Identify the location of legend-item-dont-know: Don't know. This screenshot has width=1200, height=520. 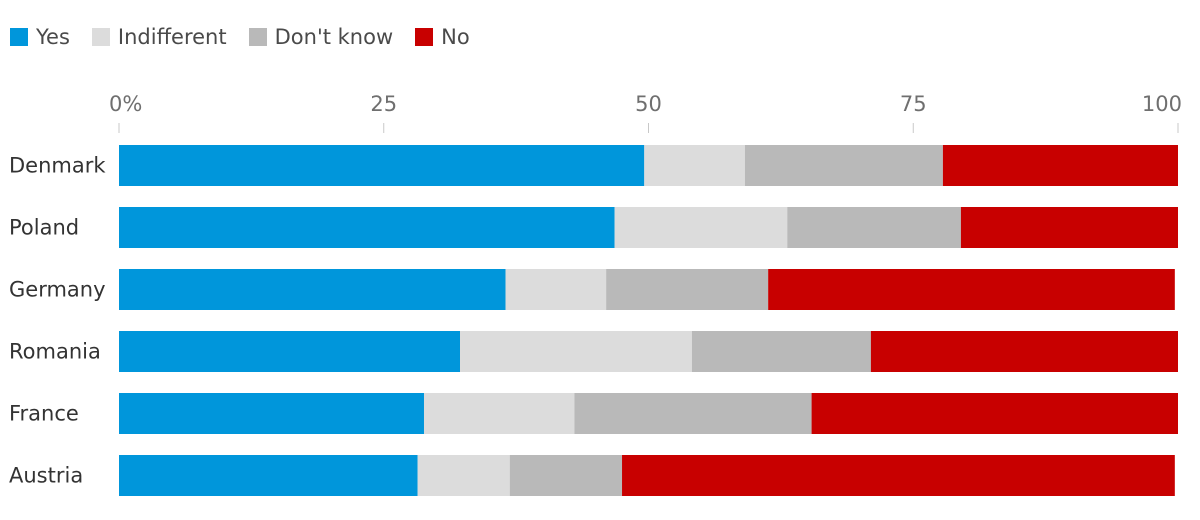
(321, 36).